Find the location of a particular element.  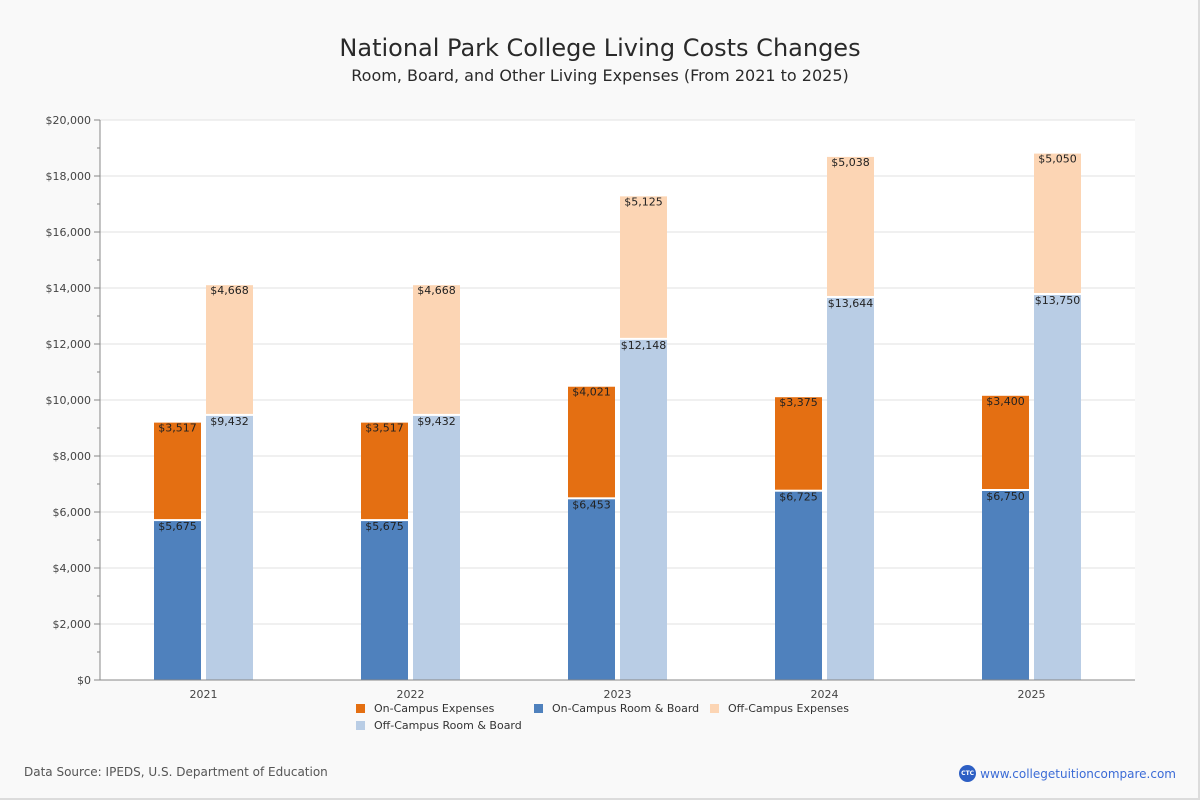

bar-segment-on-campus-room-board-2024 is located at coordinates (798, 585).